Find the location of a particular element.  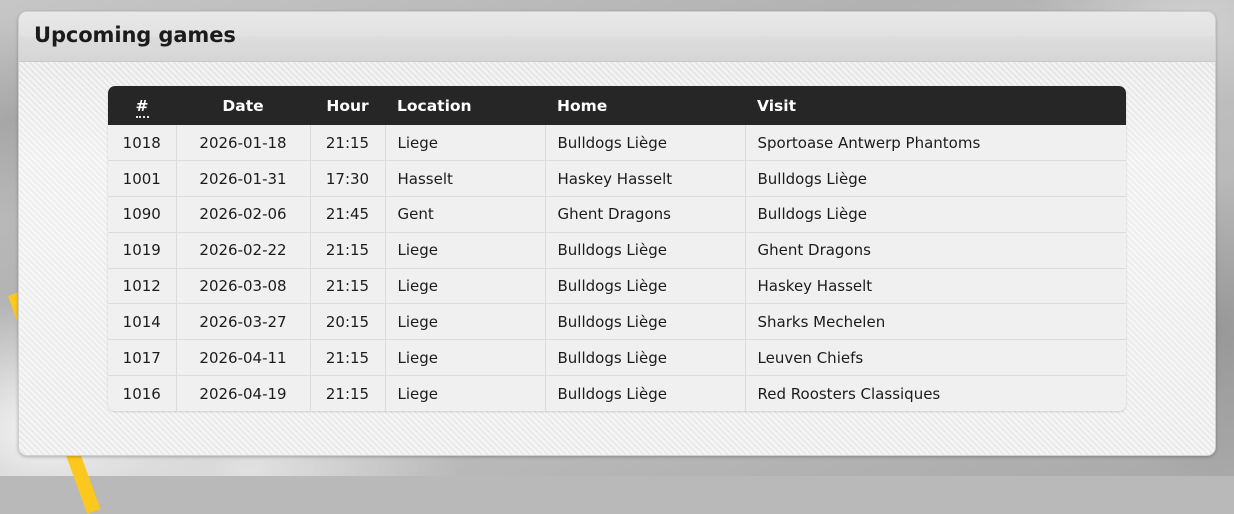

column-header-date: Date is located at coordinates (243, 105).